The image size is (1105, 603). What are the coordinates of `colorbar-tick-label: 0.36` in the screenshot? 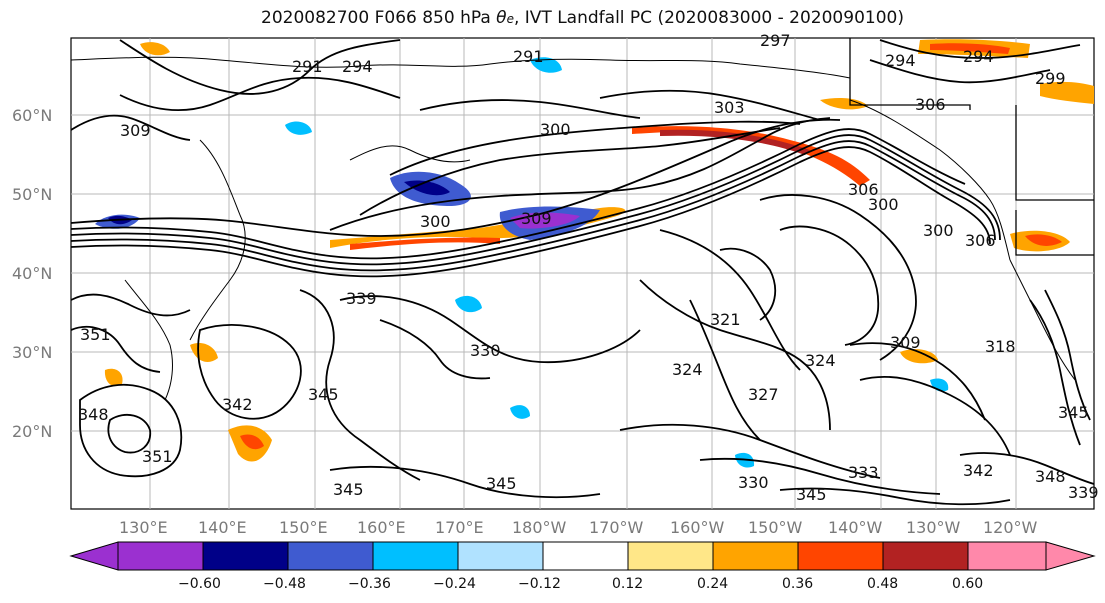 It's located at (798, 584).